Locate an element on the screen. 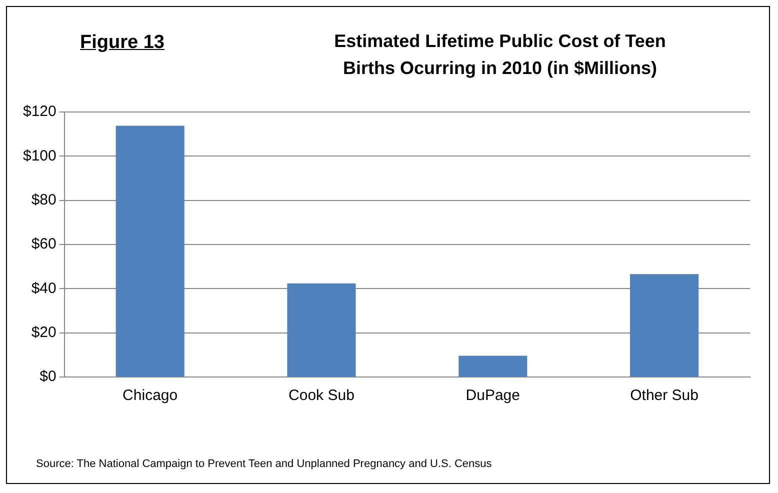  x-tick-label: Other Sub is located at coordinates (664, 395).